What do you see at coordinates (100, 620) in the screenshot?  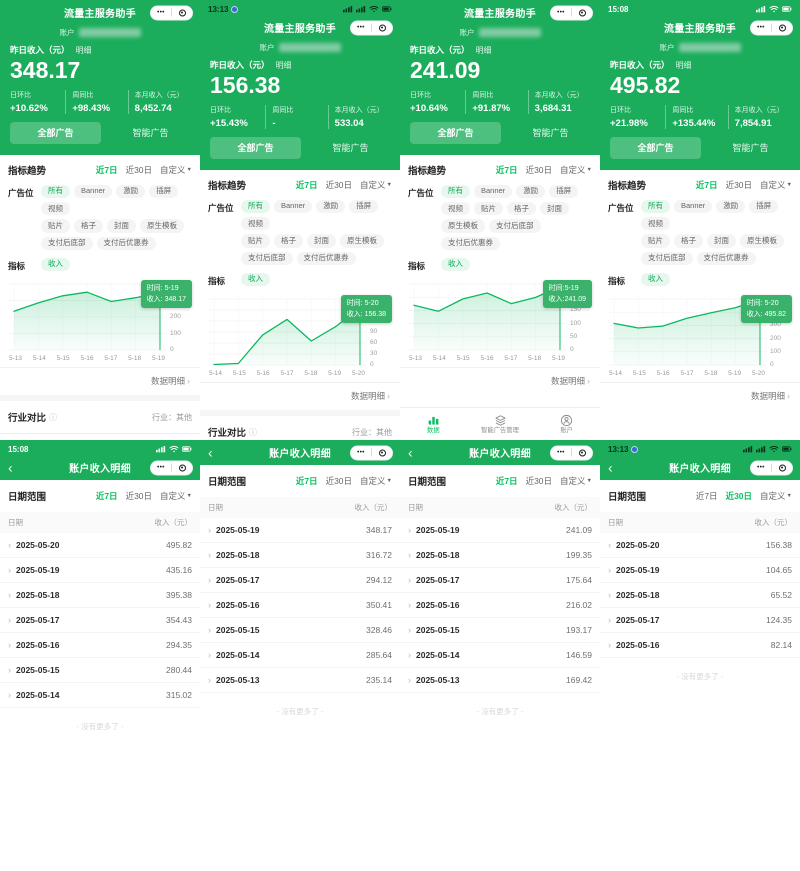 I see `table-row: › 2025-05-17 354.43` at bounding box center [100, 620].